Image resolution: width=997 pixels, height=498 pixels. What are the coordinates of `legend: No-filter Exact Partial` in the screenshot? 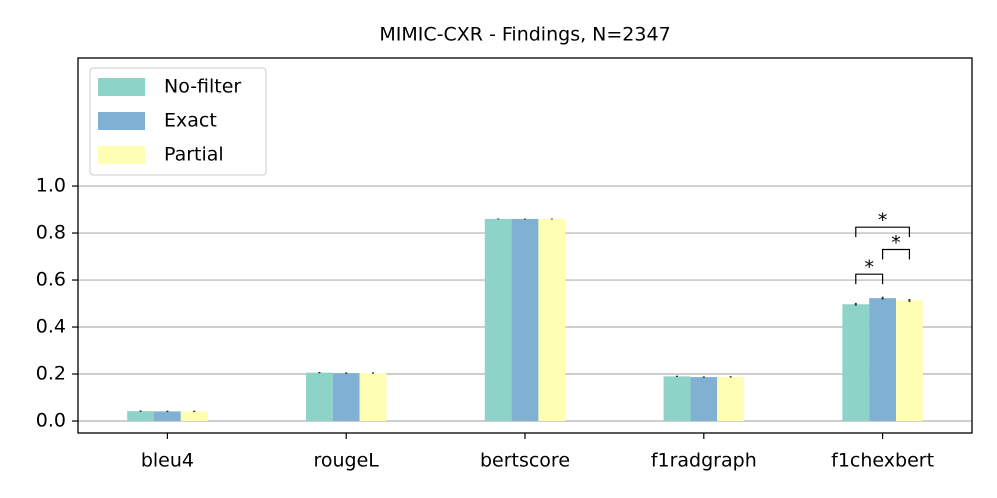 It's located at (178, 121).